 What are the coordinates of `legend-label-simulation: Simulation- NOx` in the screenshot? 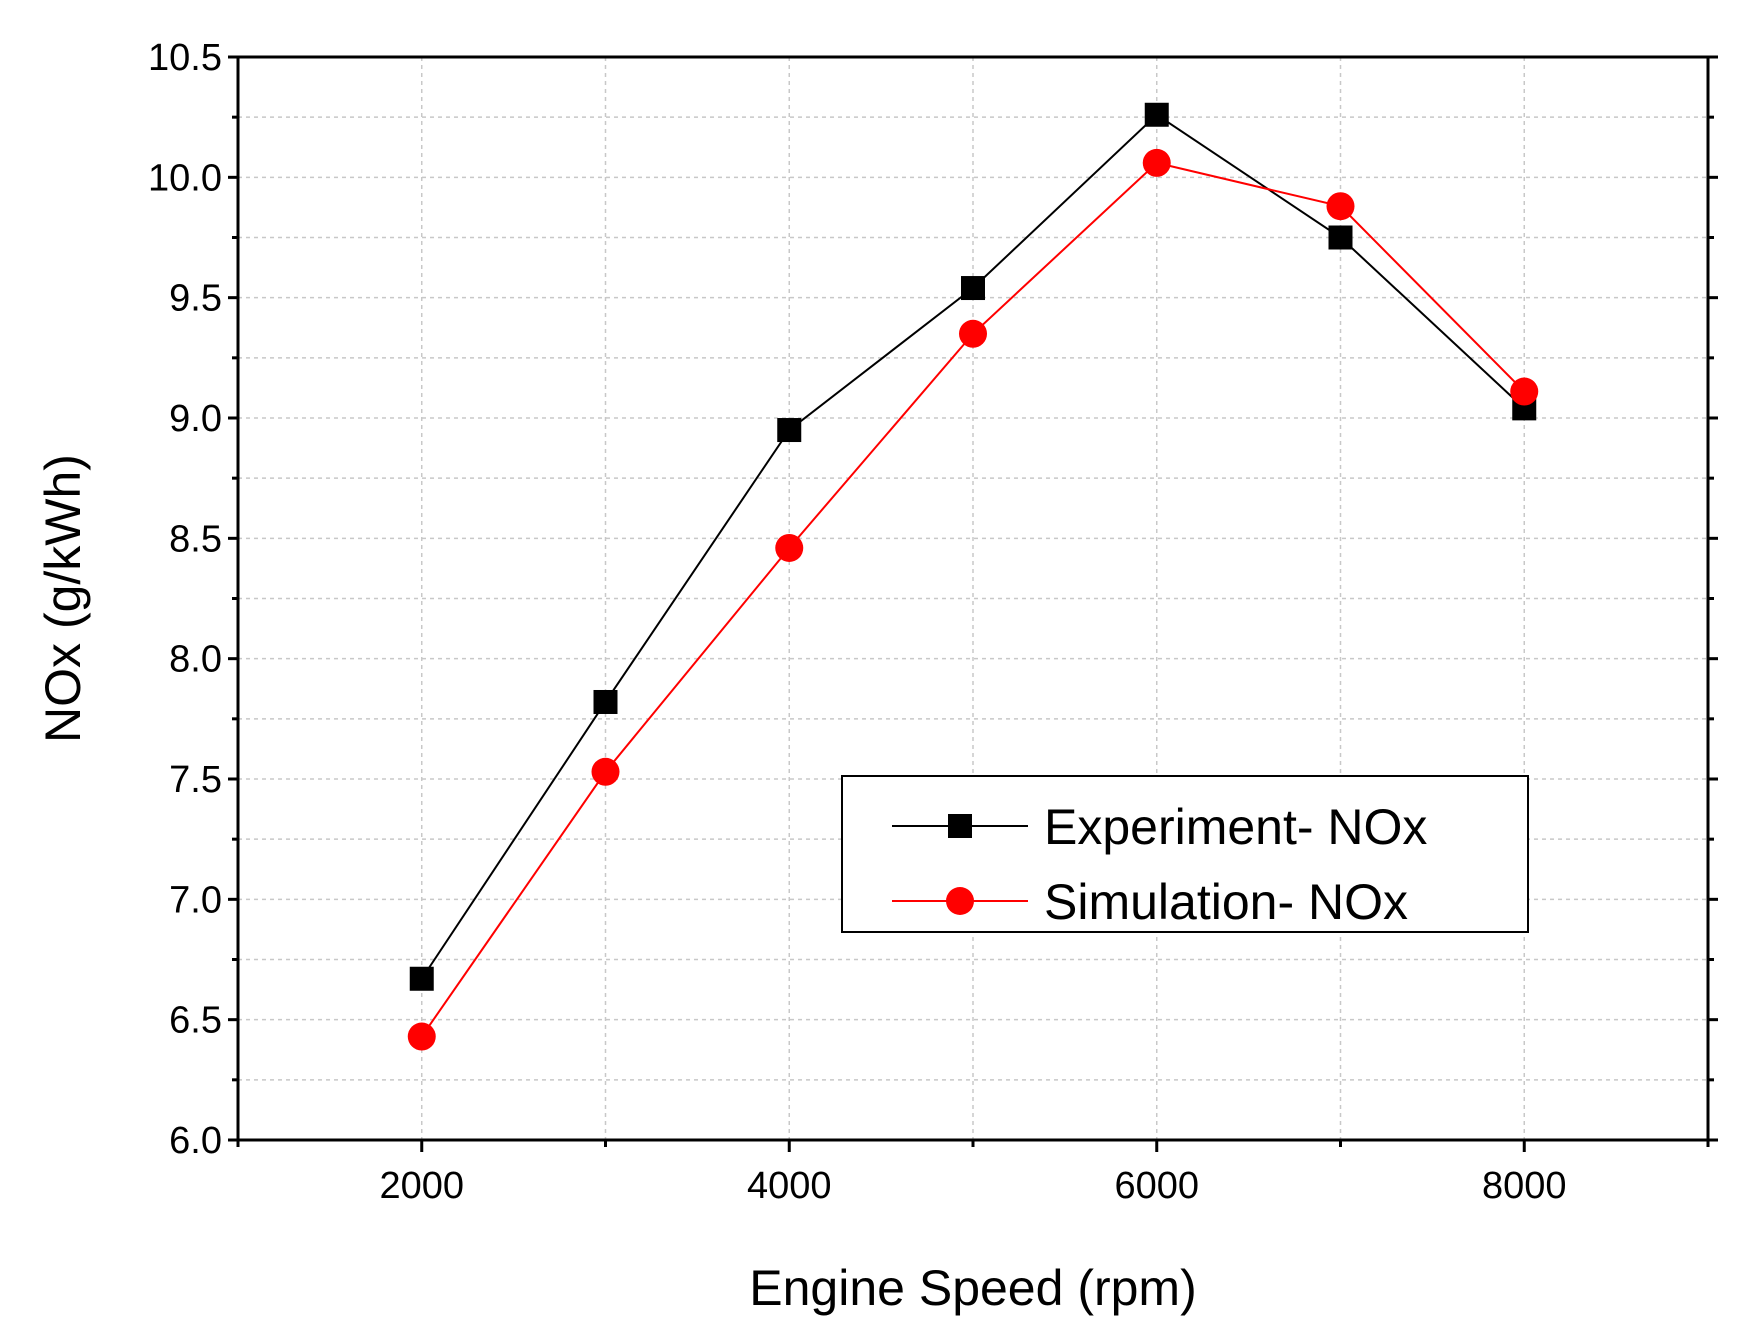 It's located at (1226, 902).